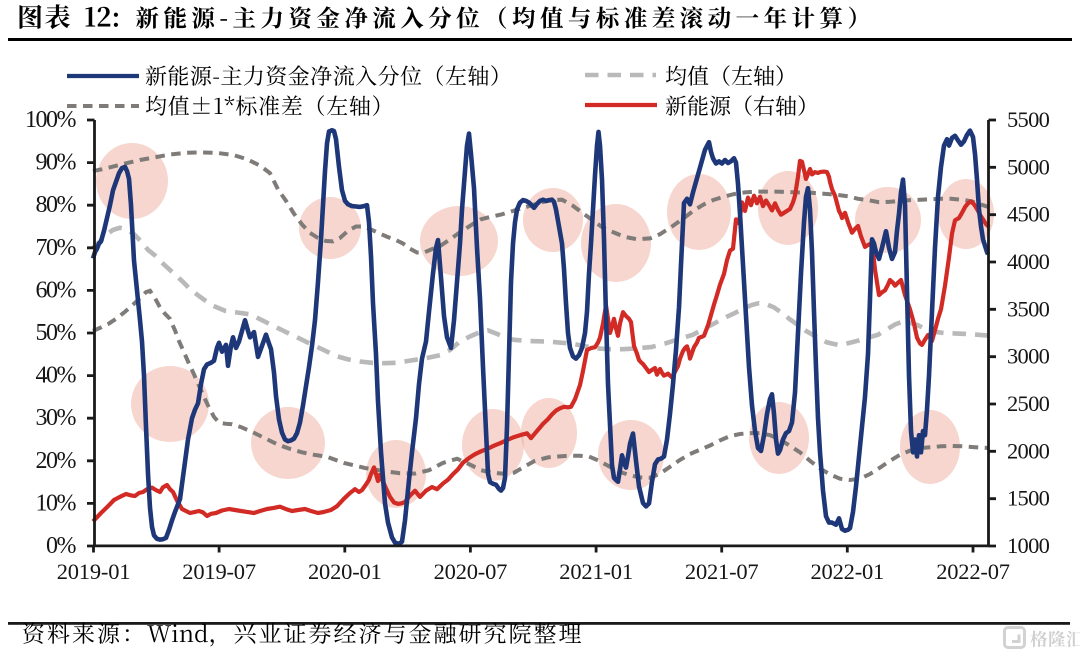 The image size is (1080, 657). What do you see at coordinates (1028, 356) in the screenshot?
I see `svg-text: 3000` at bounding box center [1028, 356].